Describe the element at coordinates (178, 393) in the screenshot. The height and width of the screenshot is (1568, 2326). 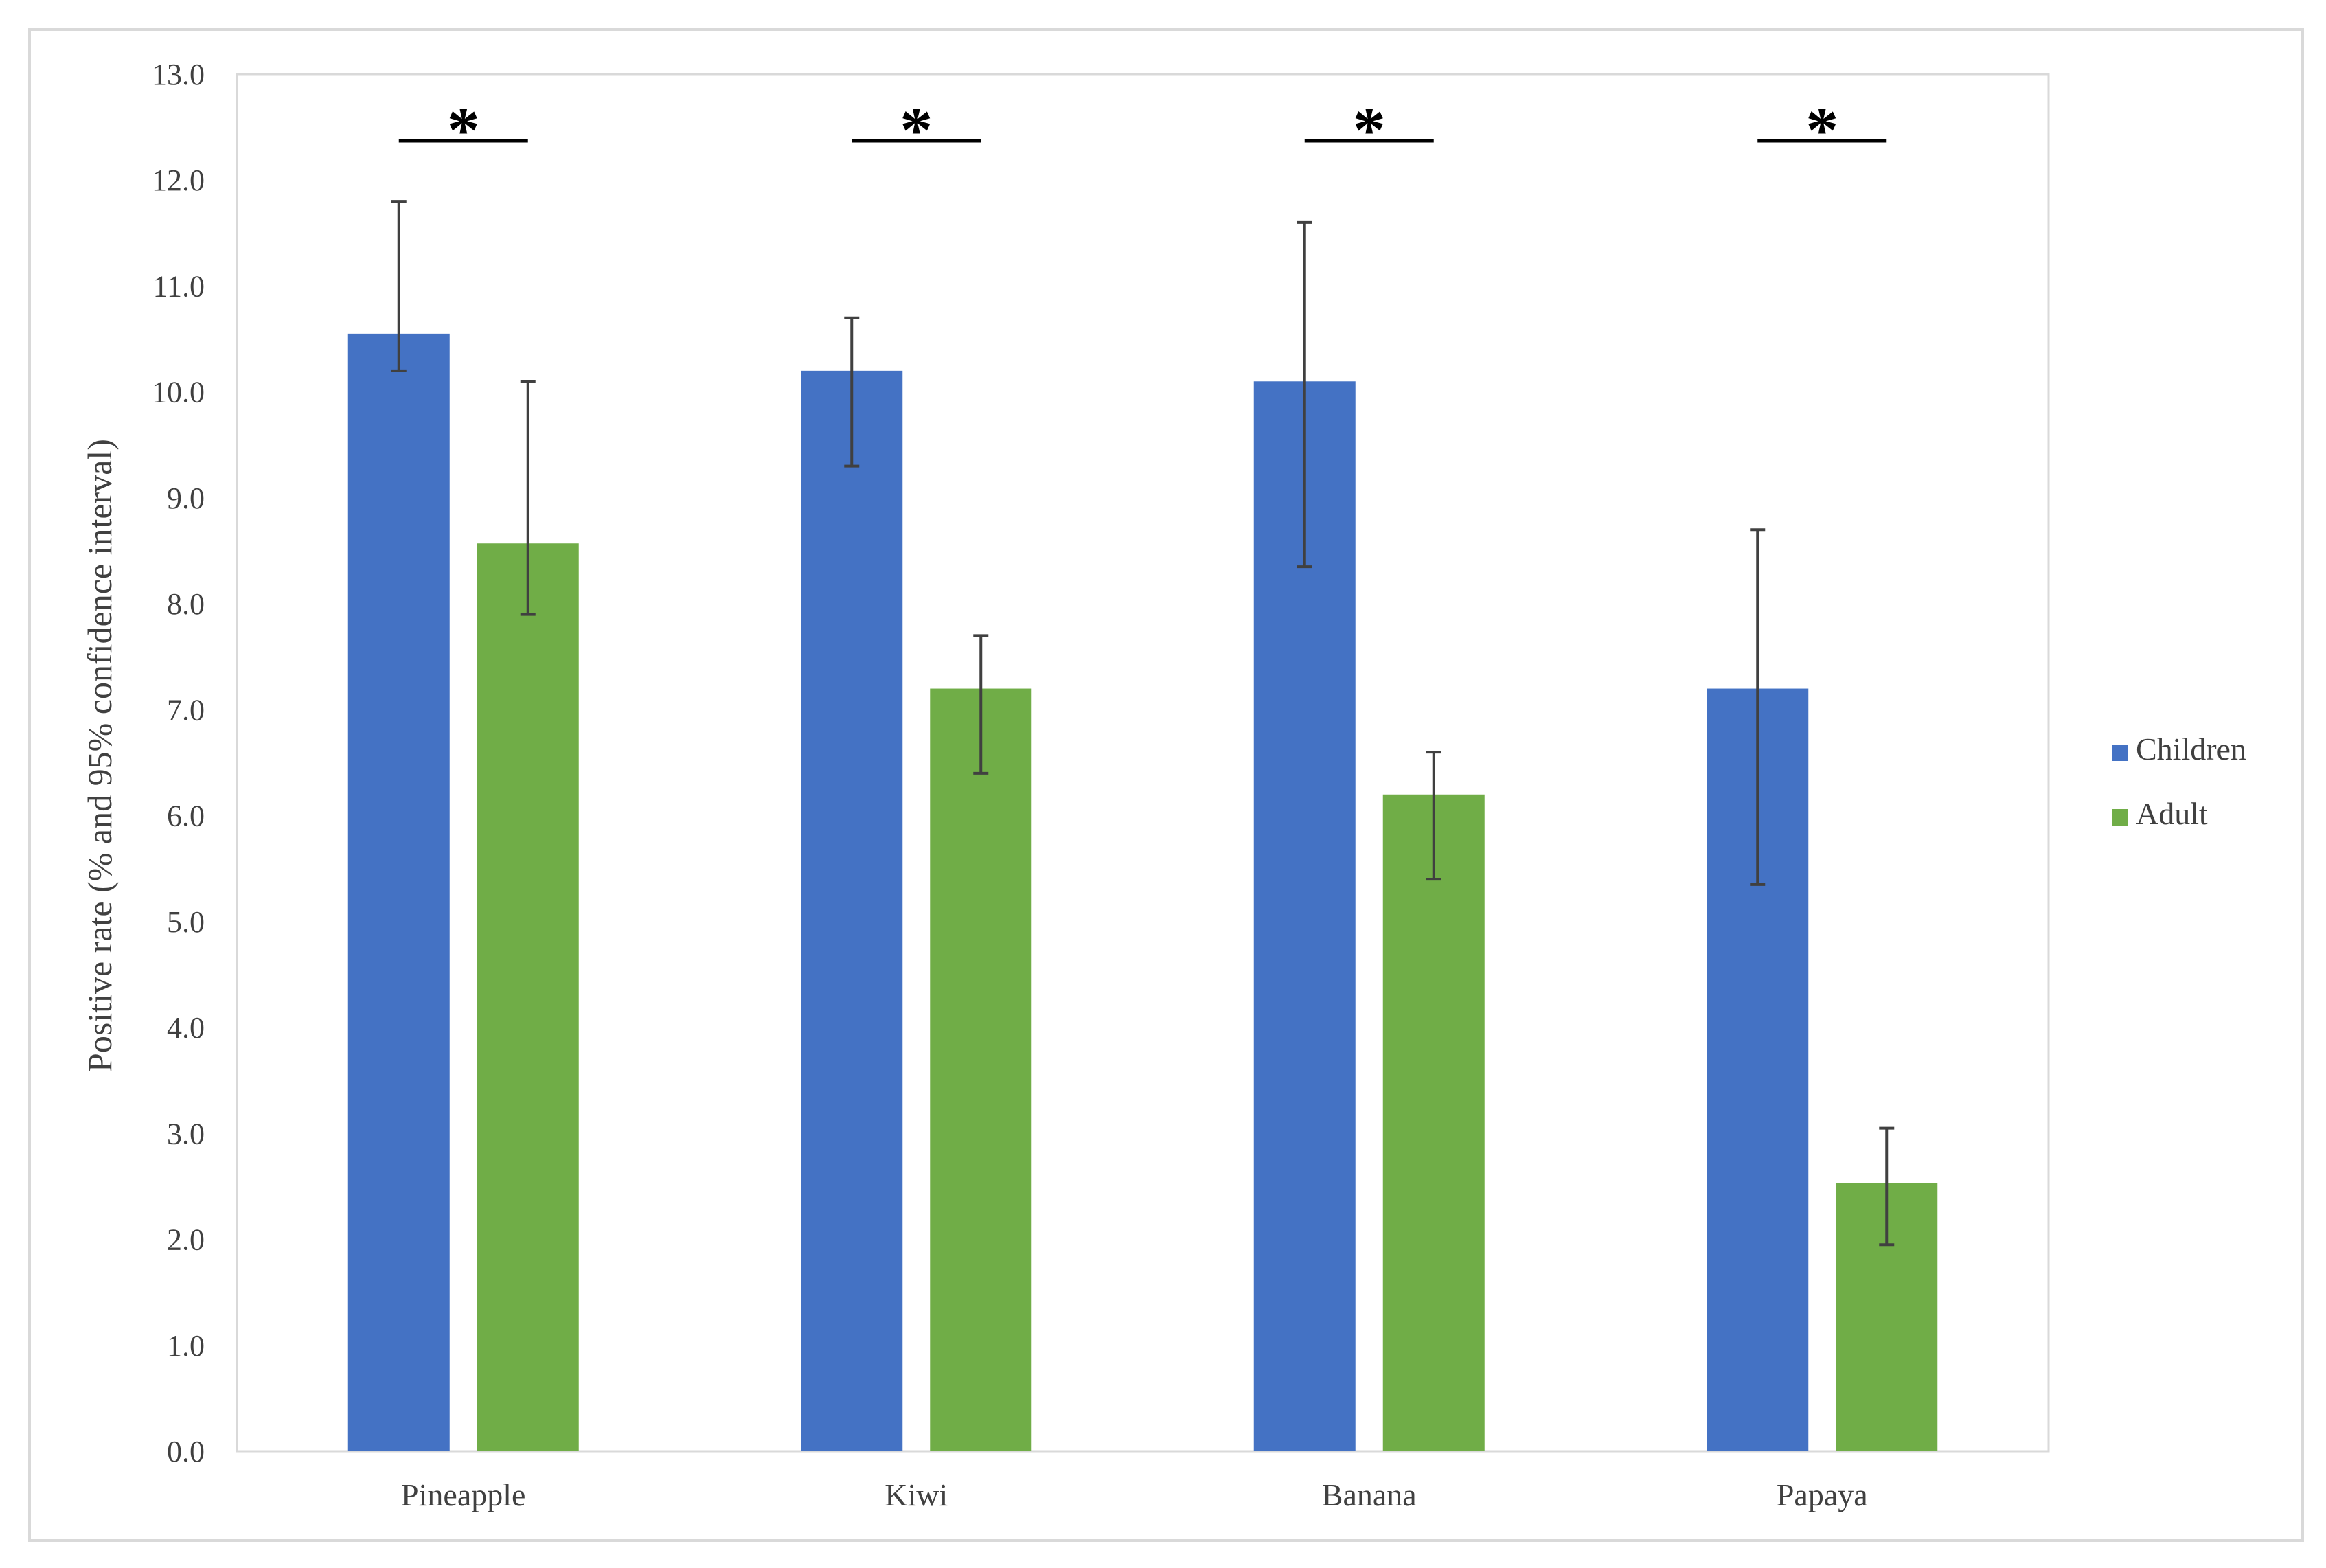
I see `y-tick-label: 10.0` at that location.